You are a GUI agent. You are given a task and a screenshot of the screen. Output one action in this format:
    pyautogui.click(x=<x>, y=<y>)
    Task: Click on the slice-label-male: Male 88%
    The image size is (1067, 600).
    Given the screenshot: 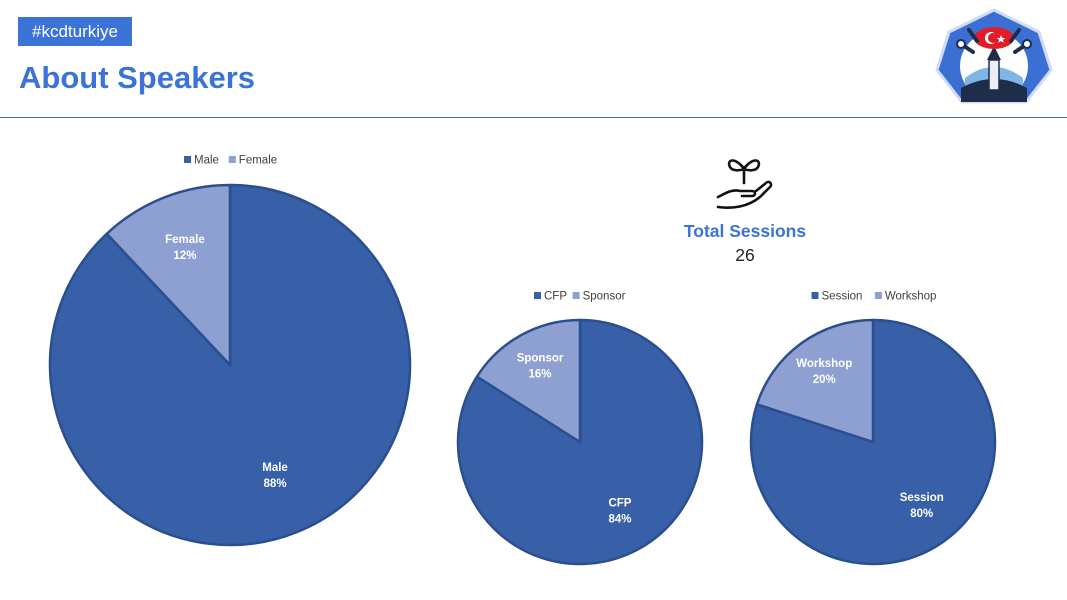 What is the action you would take?
    pyautogui.click(x=275, y=476)
    